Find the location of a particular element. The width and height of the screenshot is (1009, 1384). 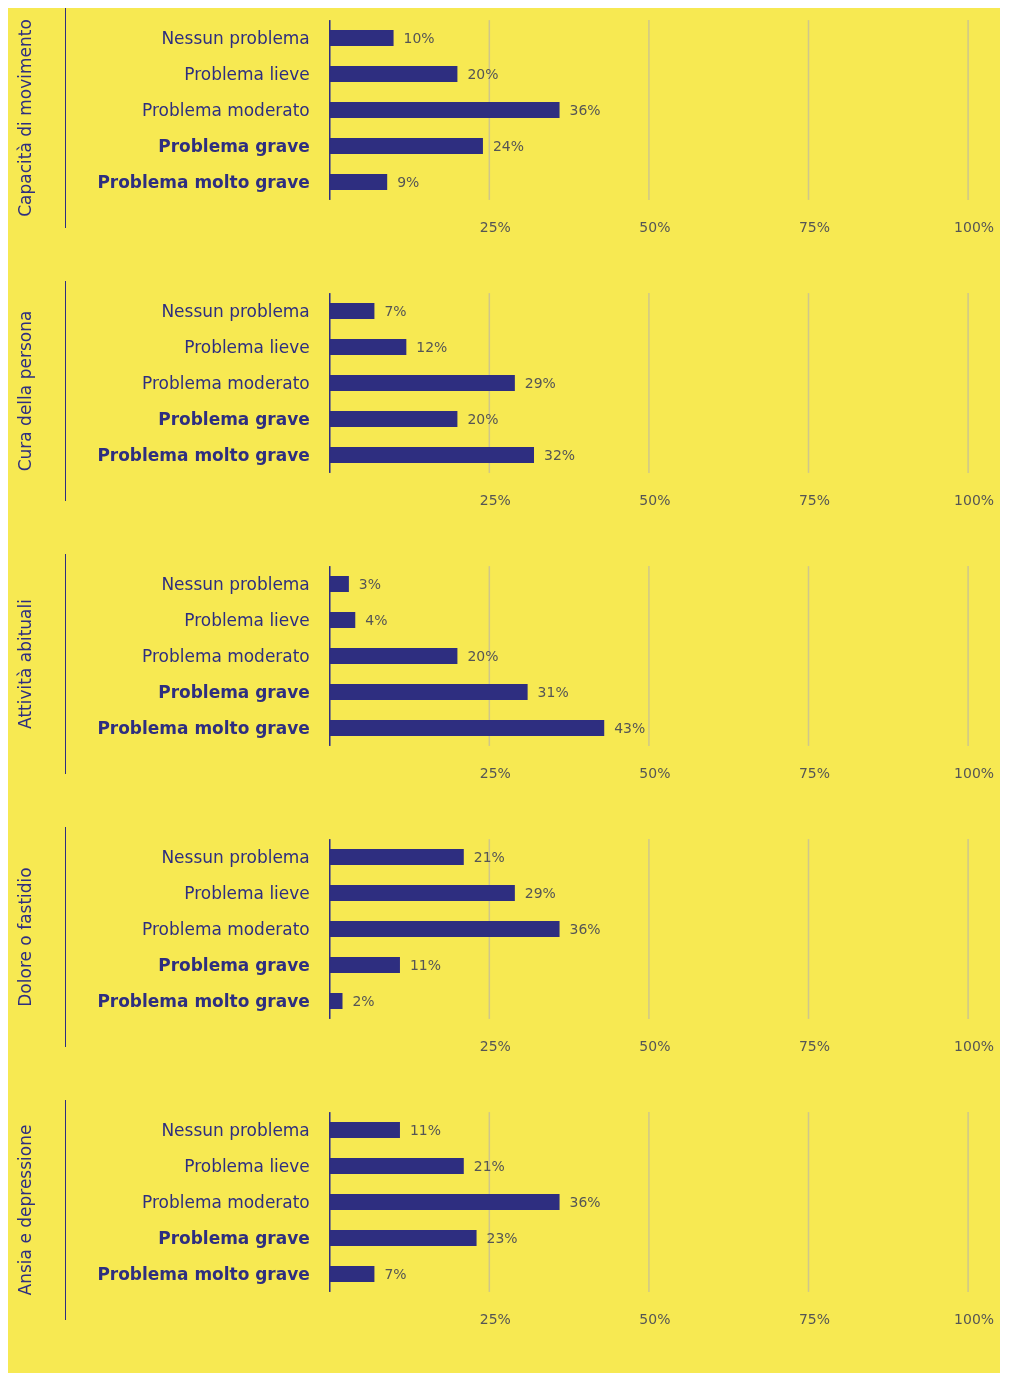

y-axis-title: Attività abituali is located at coordinates (25, 664).